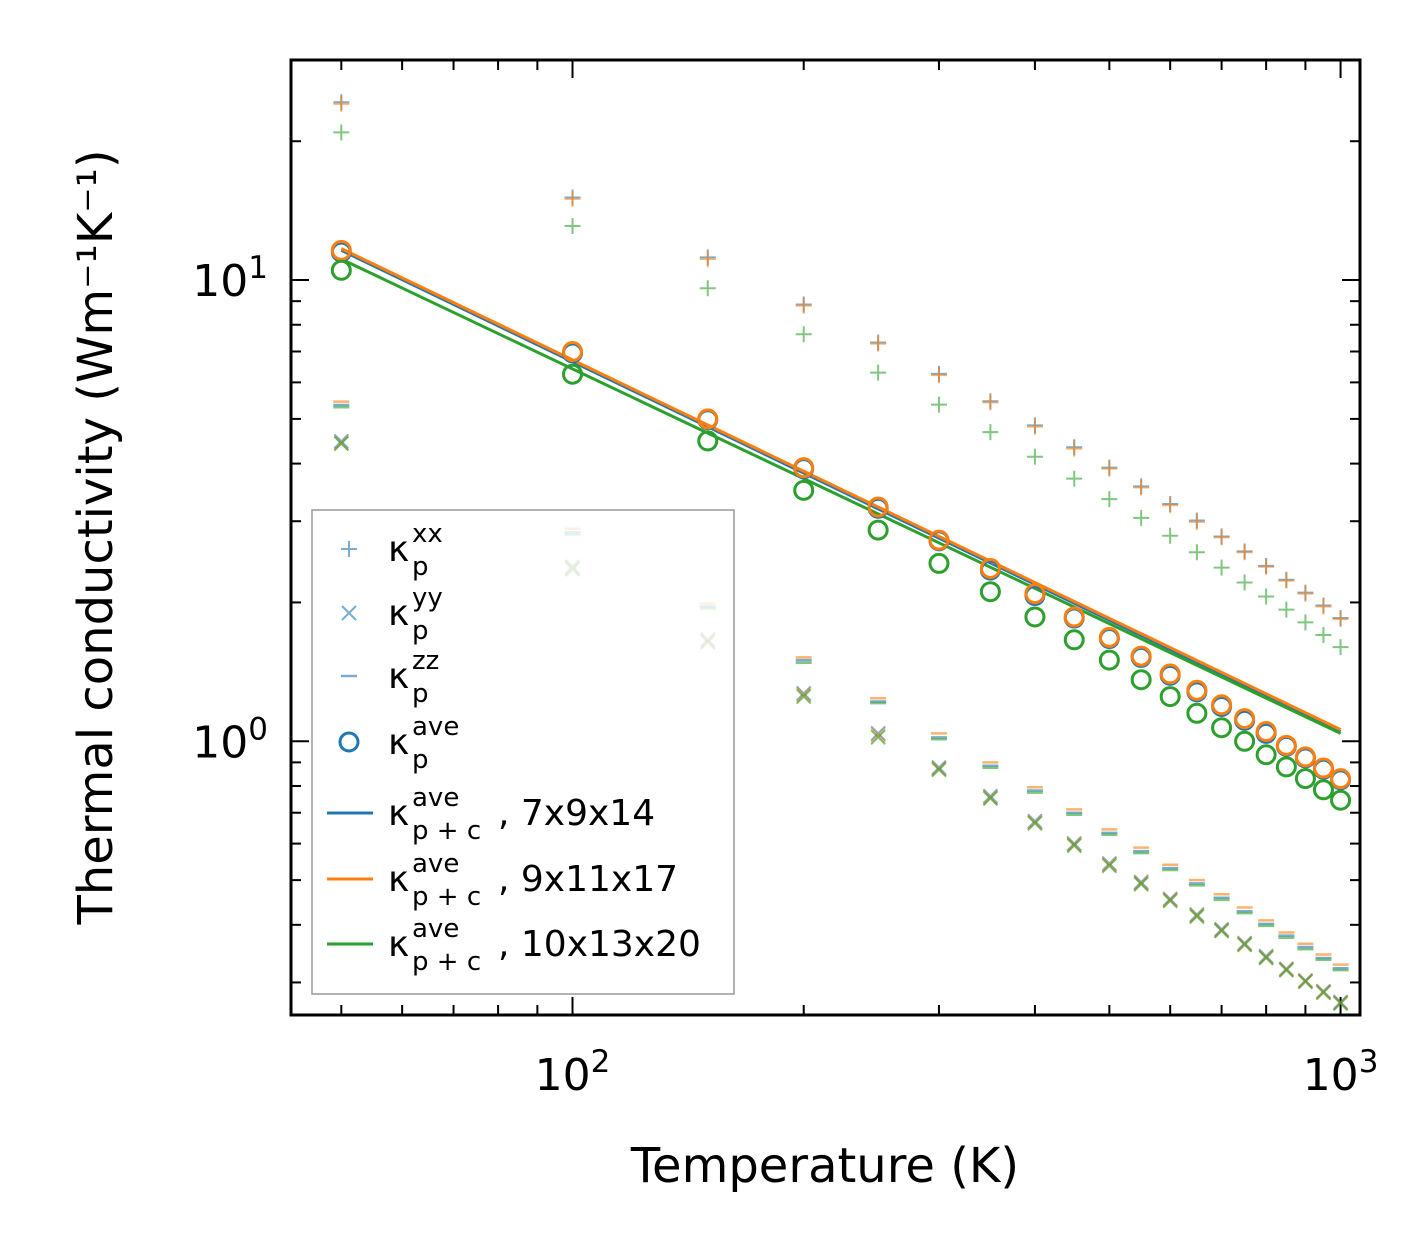 The height and width of the screenshot is (1254, 1421). Describe the element at coordinates (502, 880) in the screenshot. I see `legend-entry: κ ave p + c, 9x11x17` at that location.